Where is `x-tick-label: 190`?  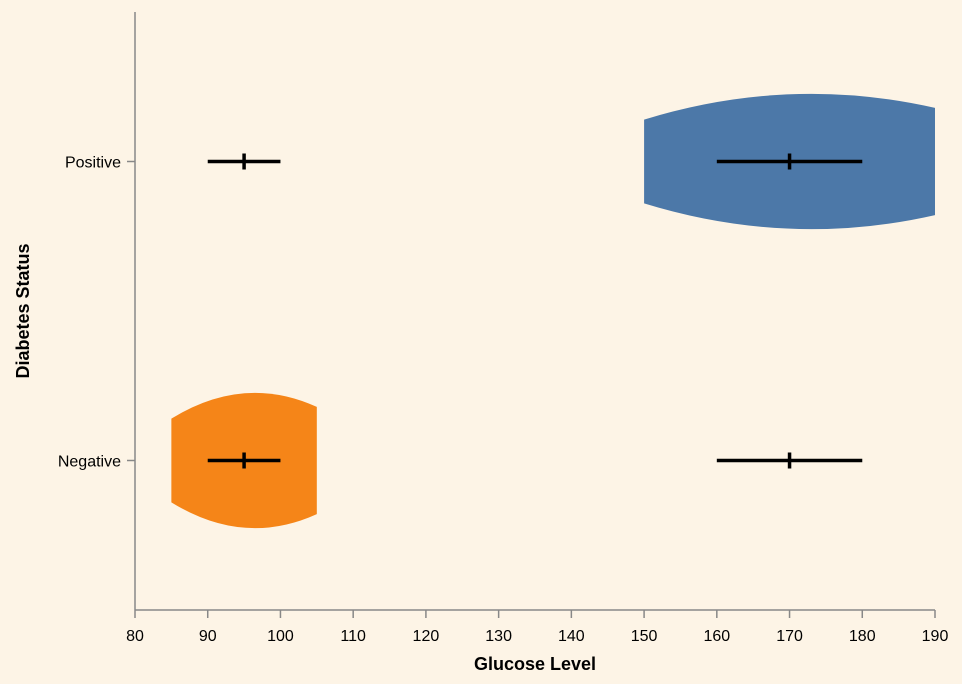
x-tick-label: 190 is located at coordinates (935, 636).